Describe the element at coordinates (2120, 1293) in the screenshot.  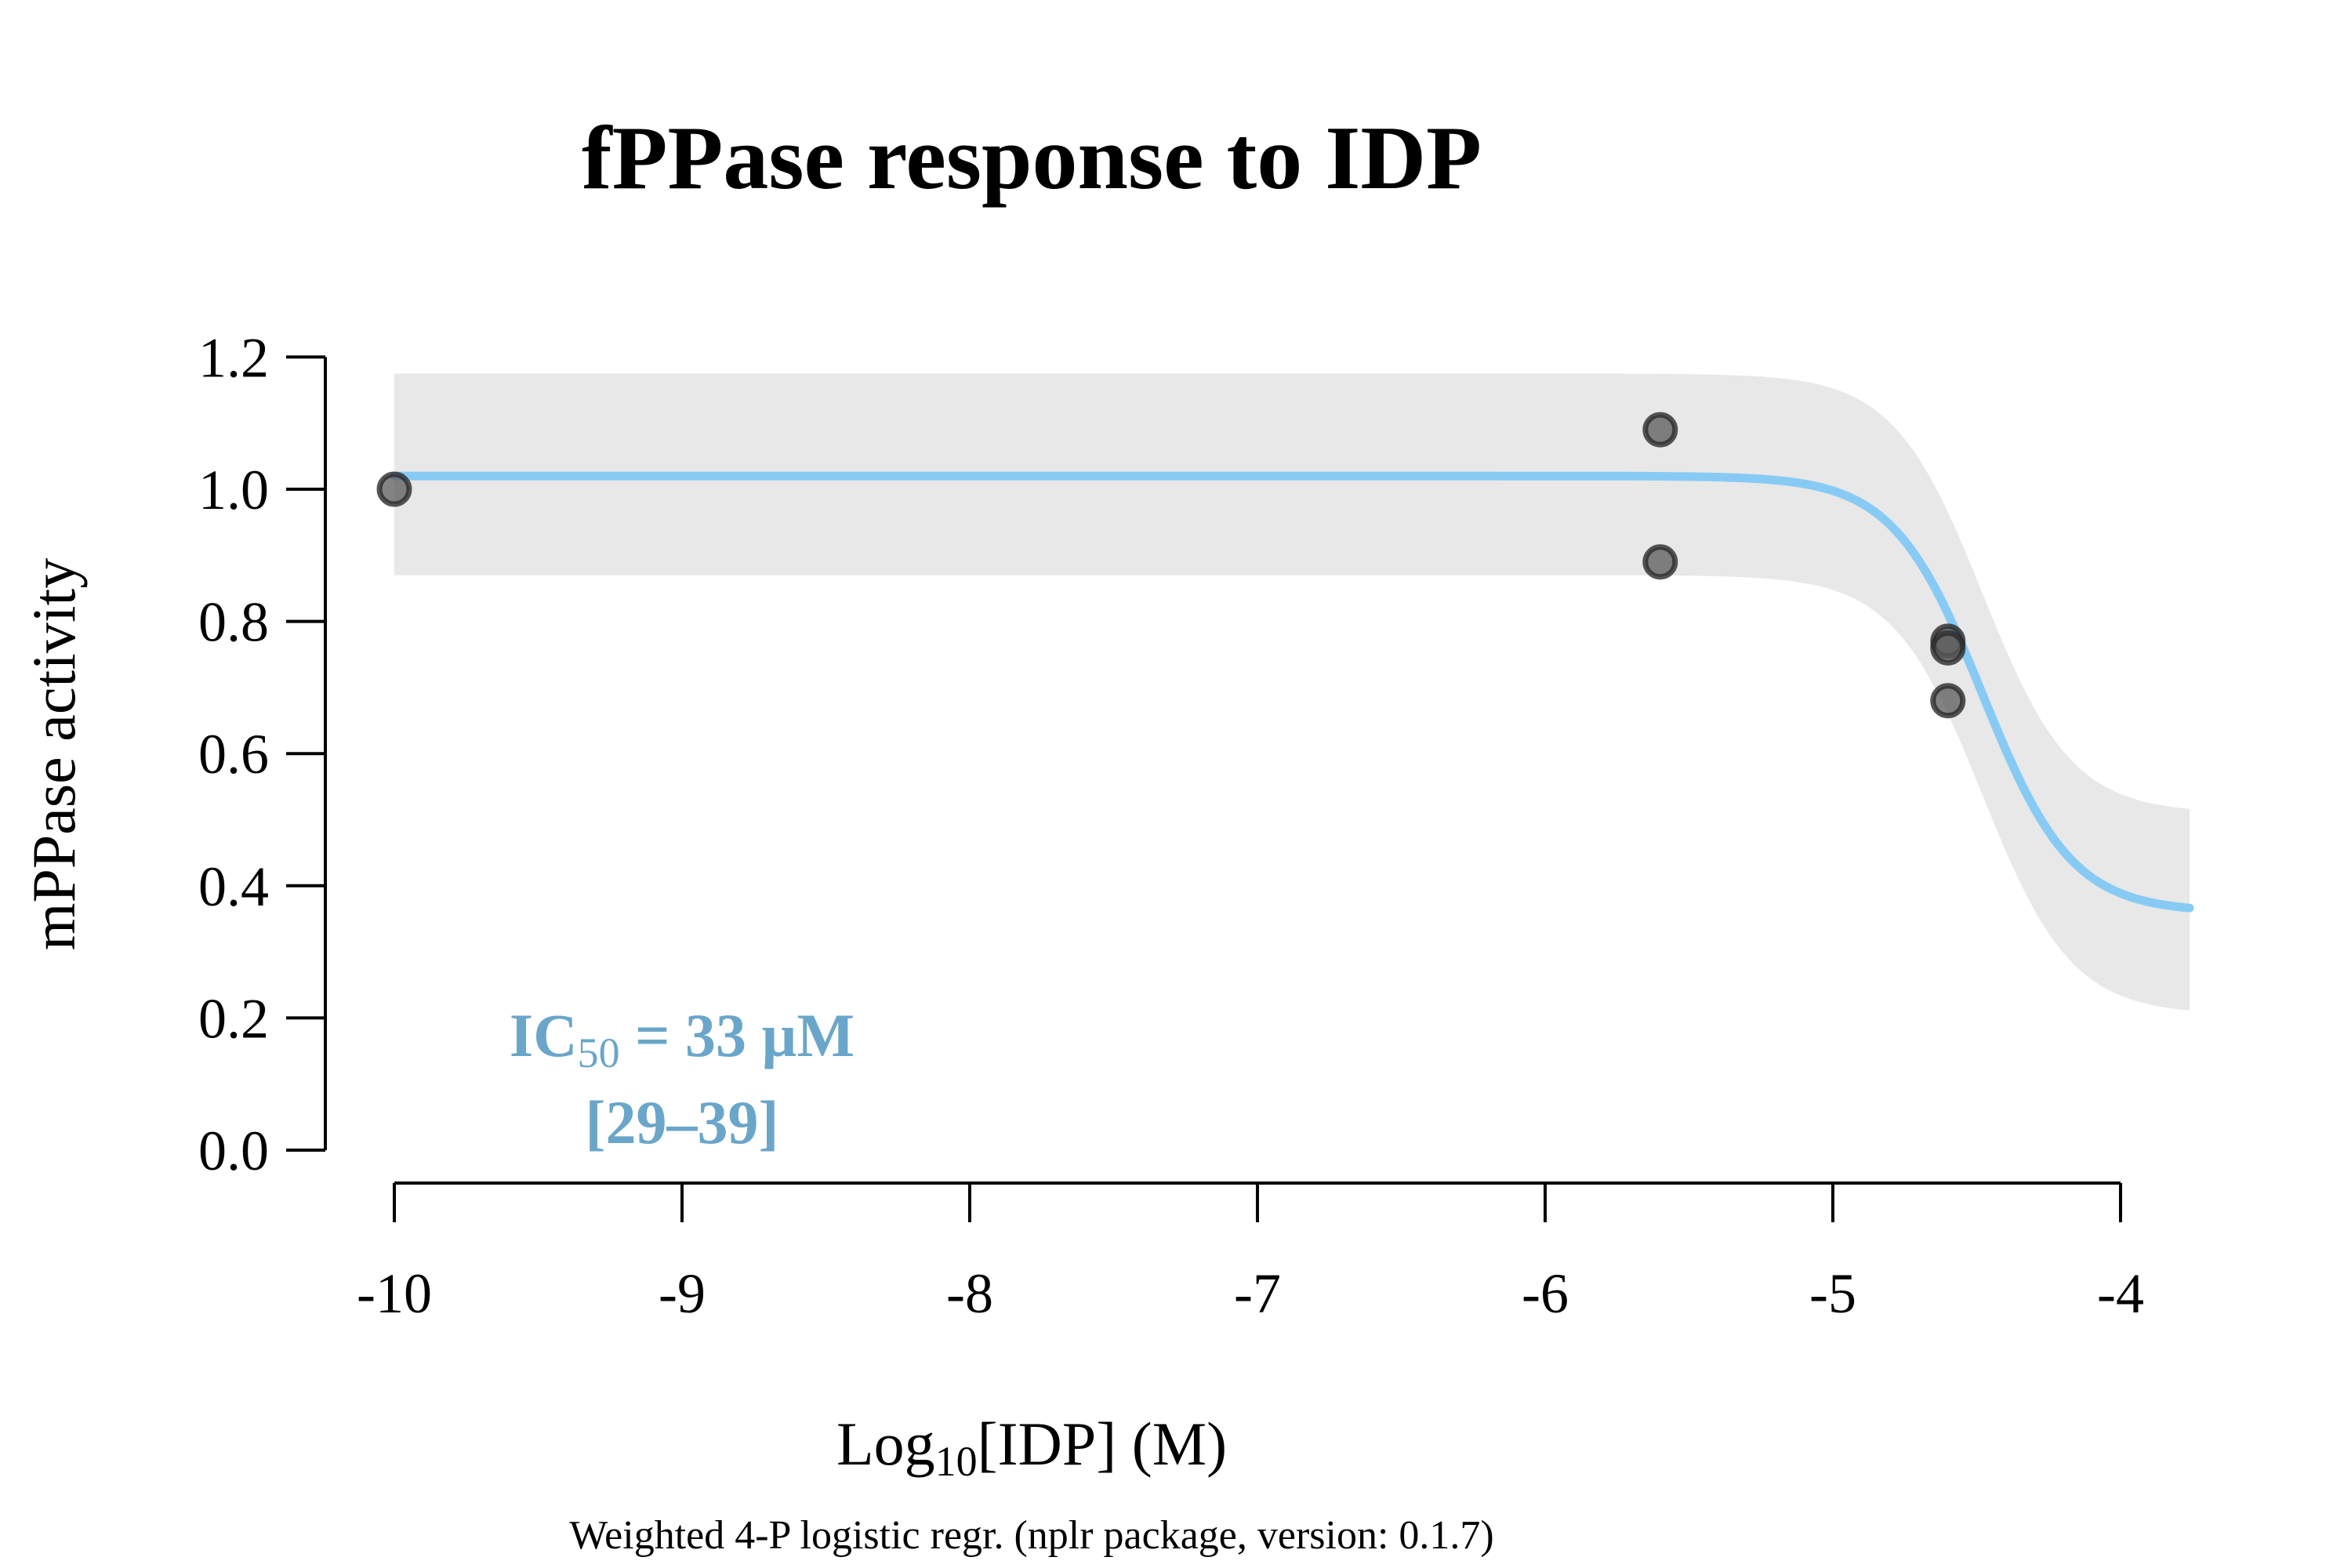
I see `x-tick-label: -4` at that location.